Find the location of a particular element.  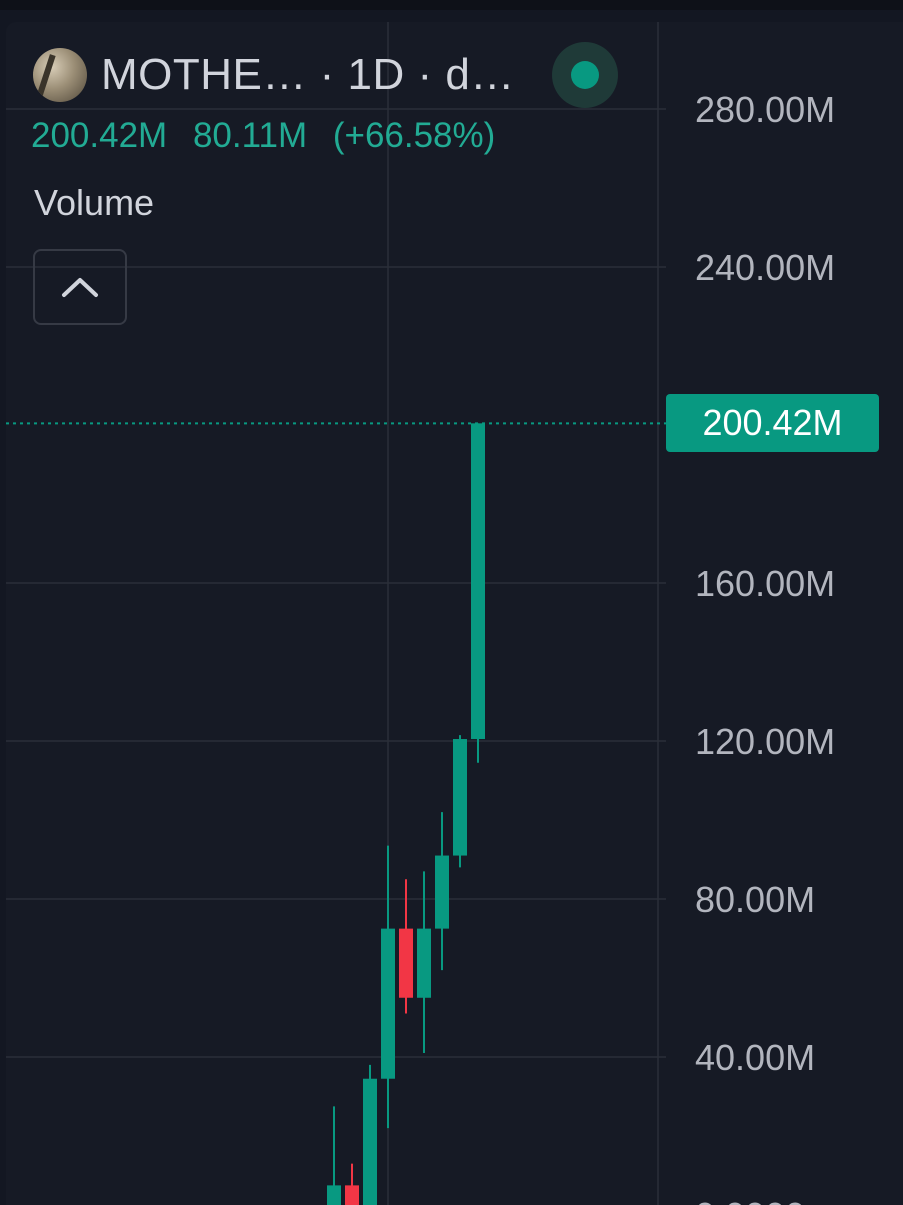

chevron-up-icon is located at coordinates (80, 287).